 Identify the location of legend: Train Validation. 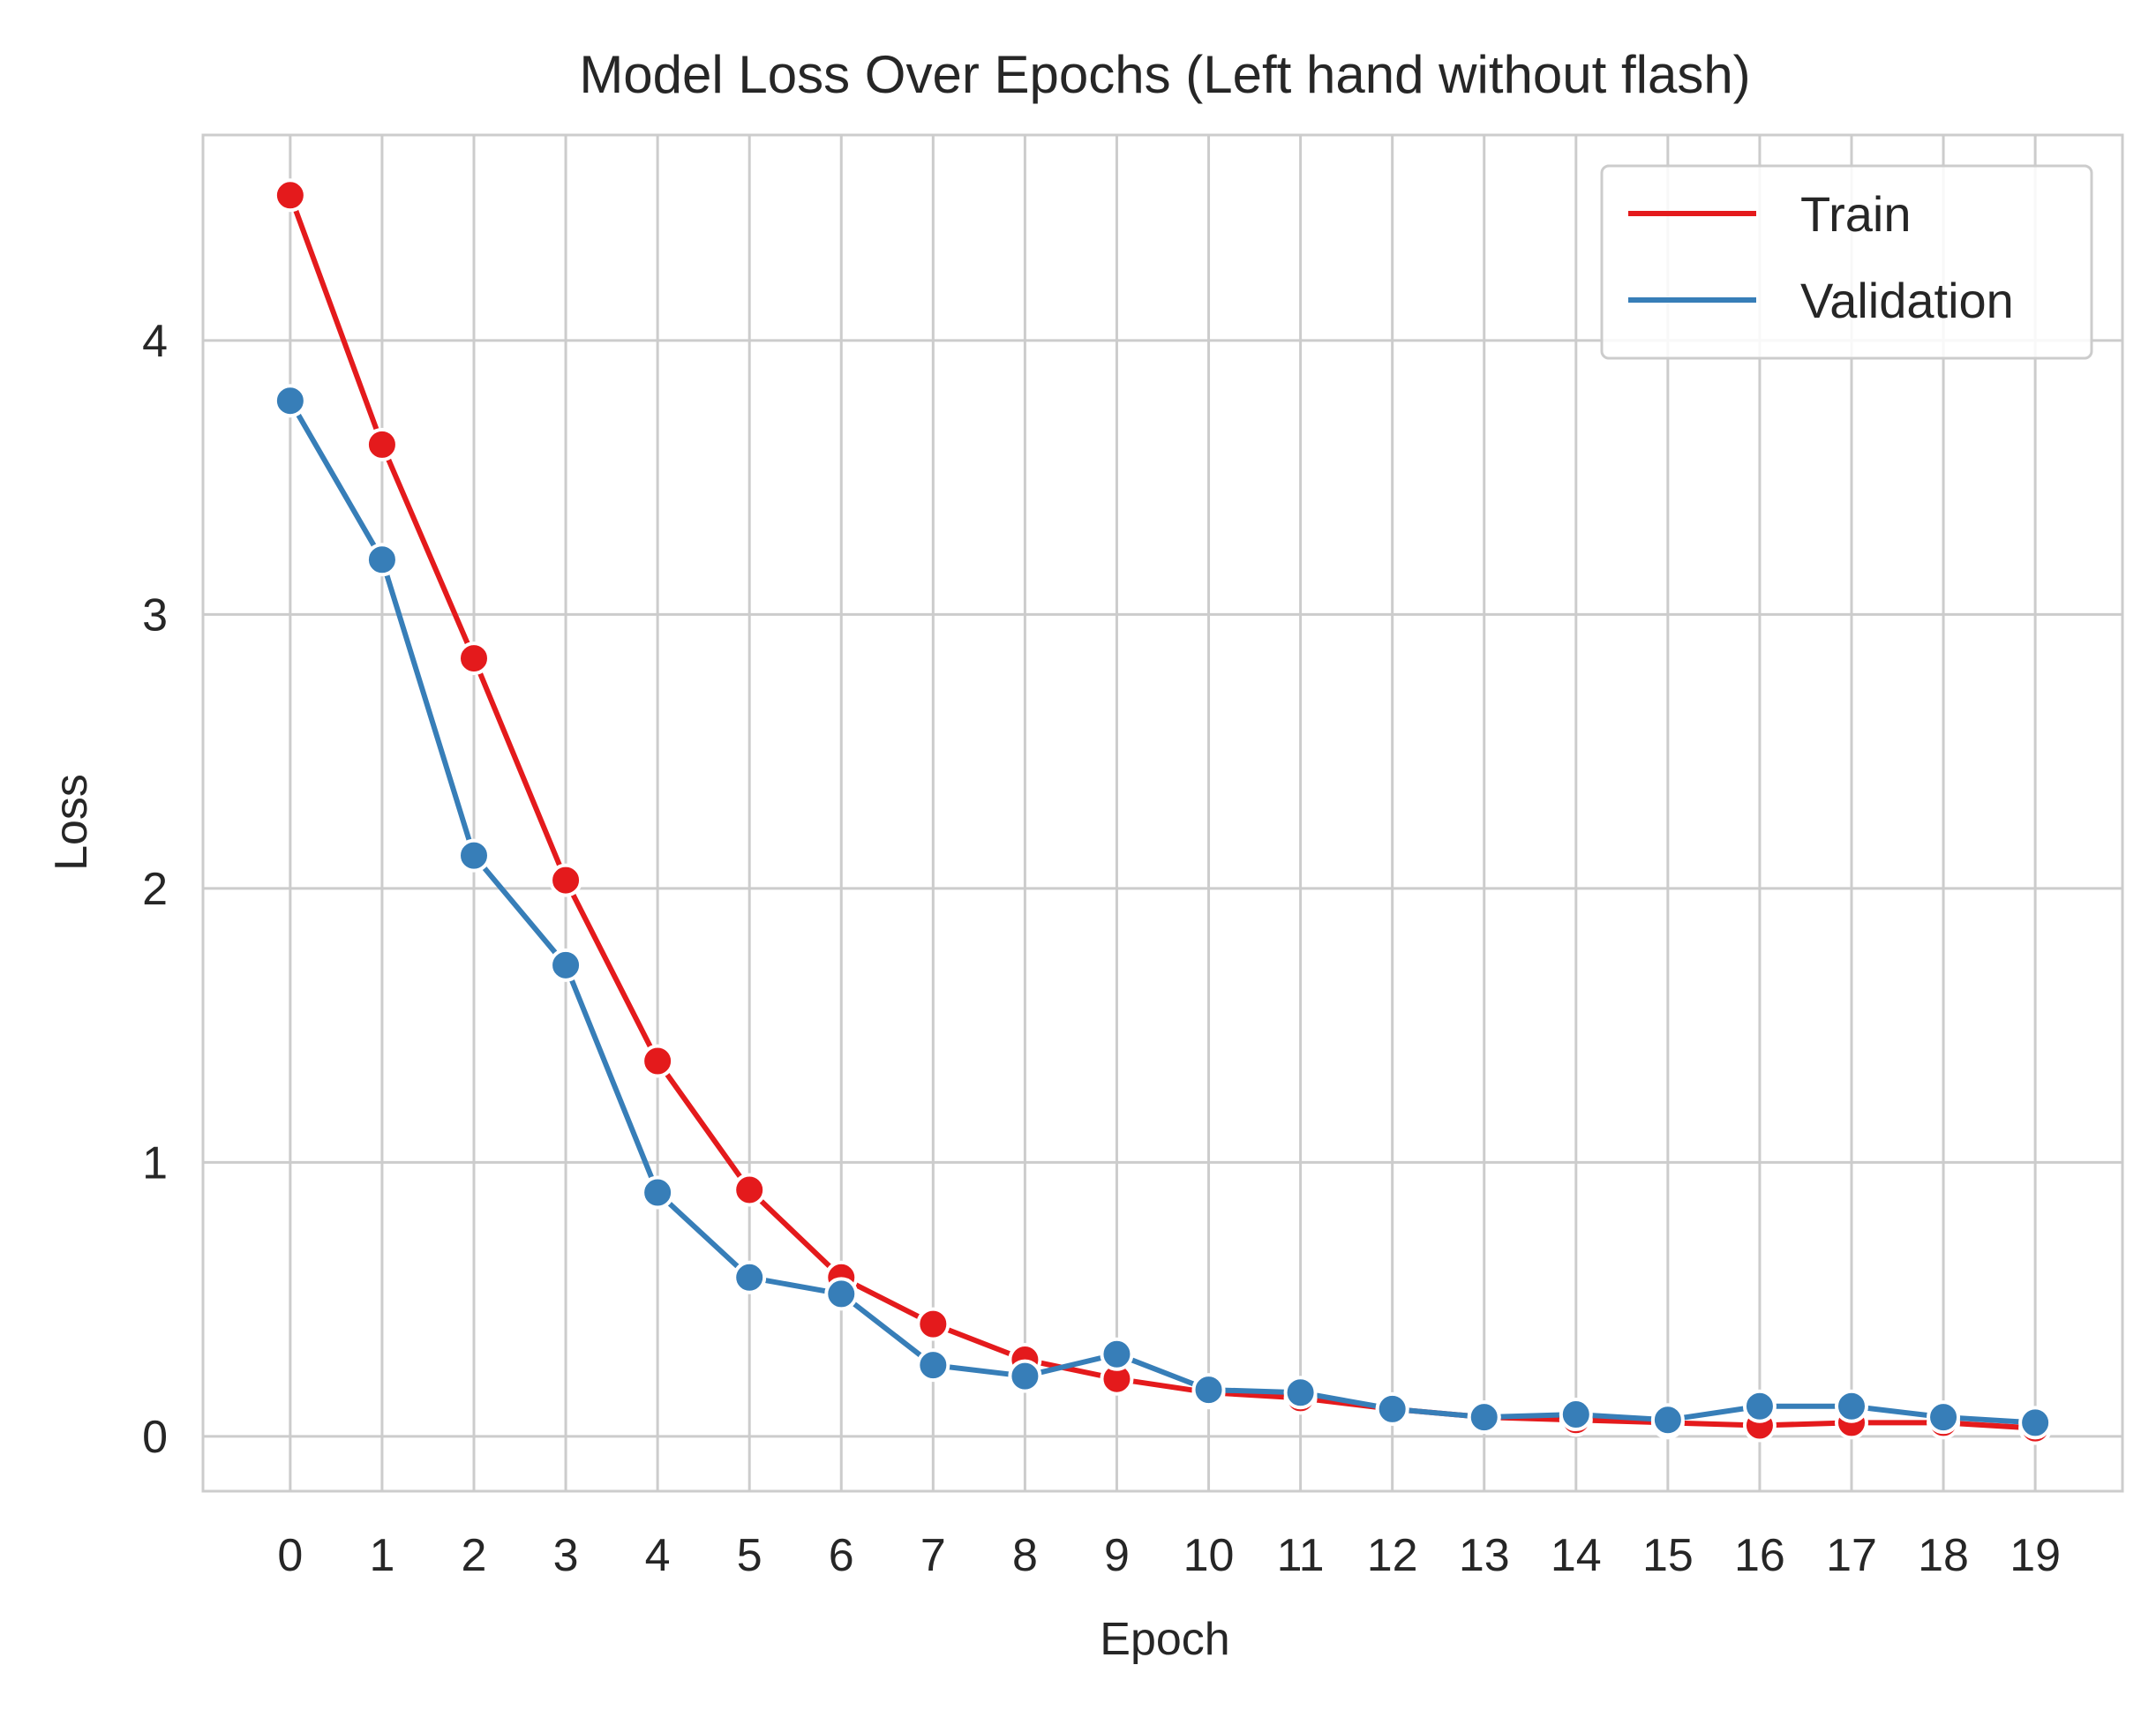
(1846, 262).